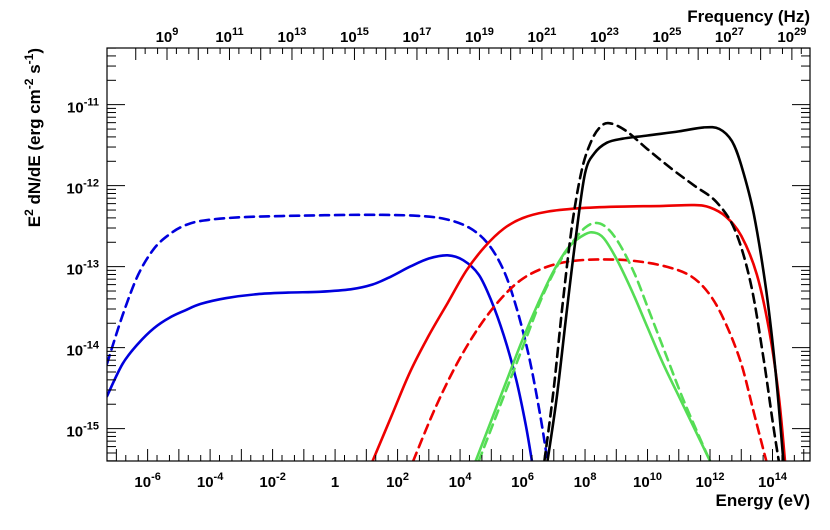 Image resolution: width=830 pixels, height=530 pixels. I want to click on y-tick-label: 10-12, so click(82, 188).